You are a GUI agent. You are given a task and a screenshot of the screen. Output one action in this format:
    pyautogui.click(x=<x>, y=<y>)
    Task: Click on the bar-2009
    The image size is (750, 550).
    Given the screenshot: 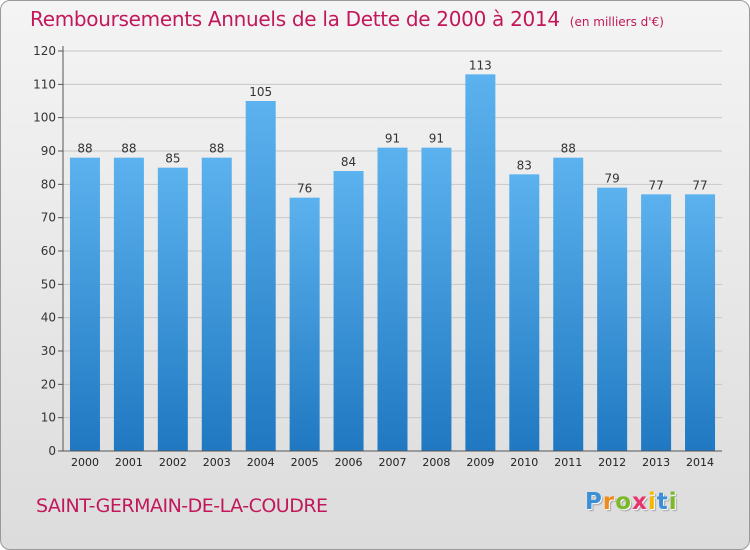 What is the action you would take?
    pyautogui.click(x=480, y=262)
    